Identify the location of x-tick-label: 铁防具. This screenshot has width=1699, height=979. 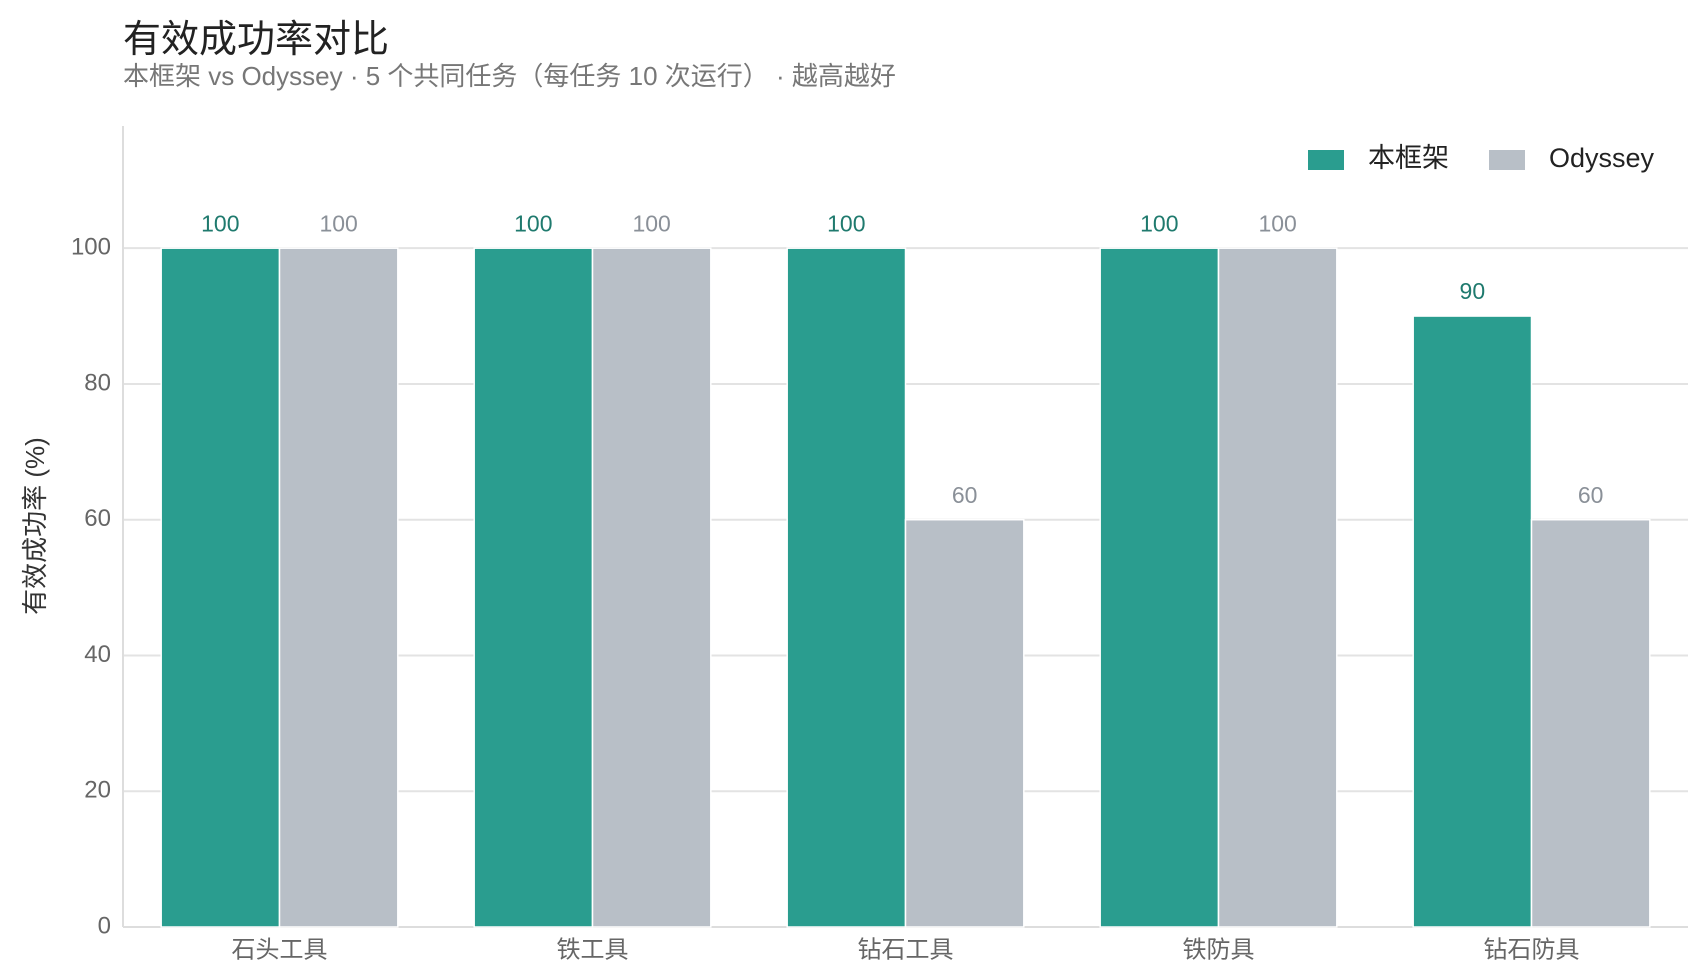
(1219, 949).